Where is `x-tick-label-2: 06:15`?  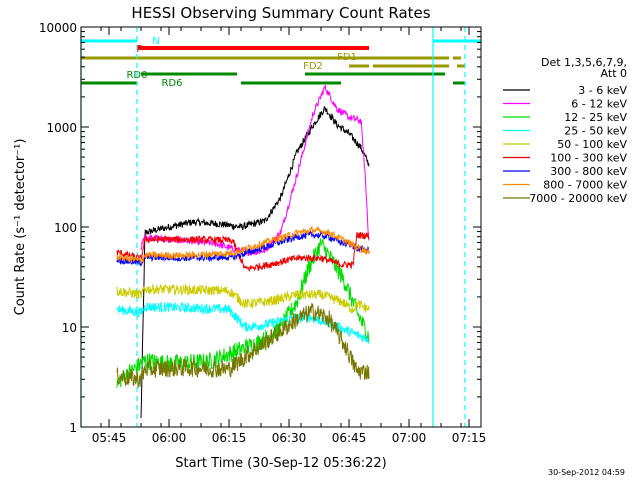 x-tick-label-2: 06:15 is located at coordinates (229, 438).